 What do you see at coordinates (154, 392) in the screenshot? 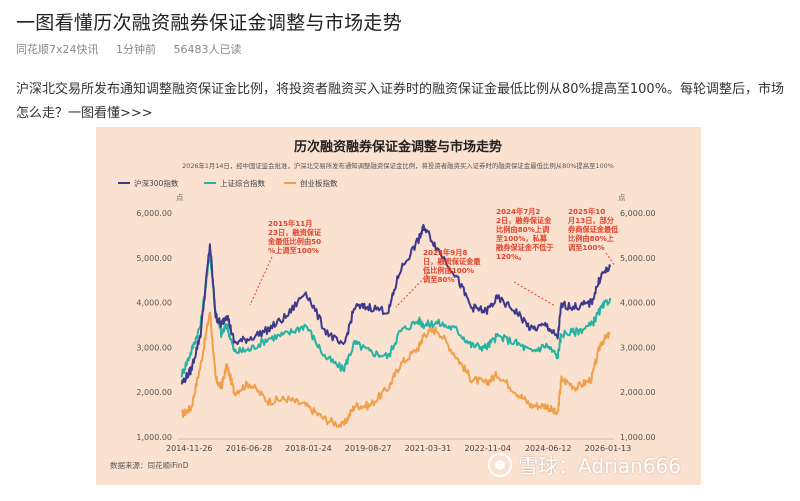
I see `y-tick-left: 2,000.00` at bounding box center [154, 392].